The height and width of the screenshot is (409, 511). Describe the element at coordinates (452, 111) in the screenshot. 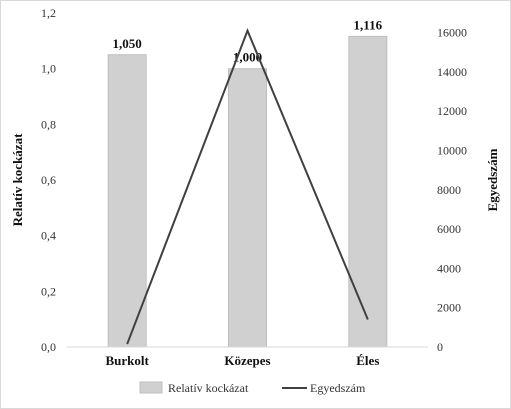

I see `y2-tick-label: 12000` at that location.